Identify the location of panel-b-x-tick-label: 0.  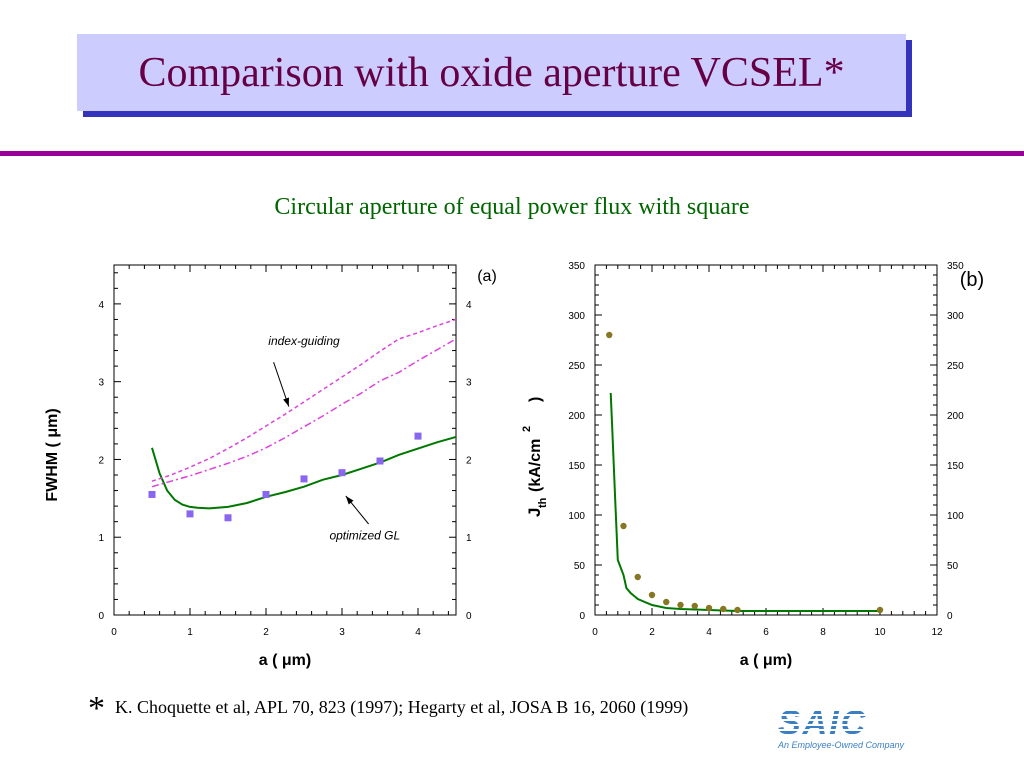
(595, 632).